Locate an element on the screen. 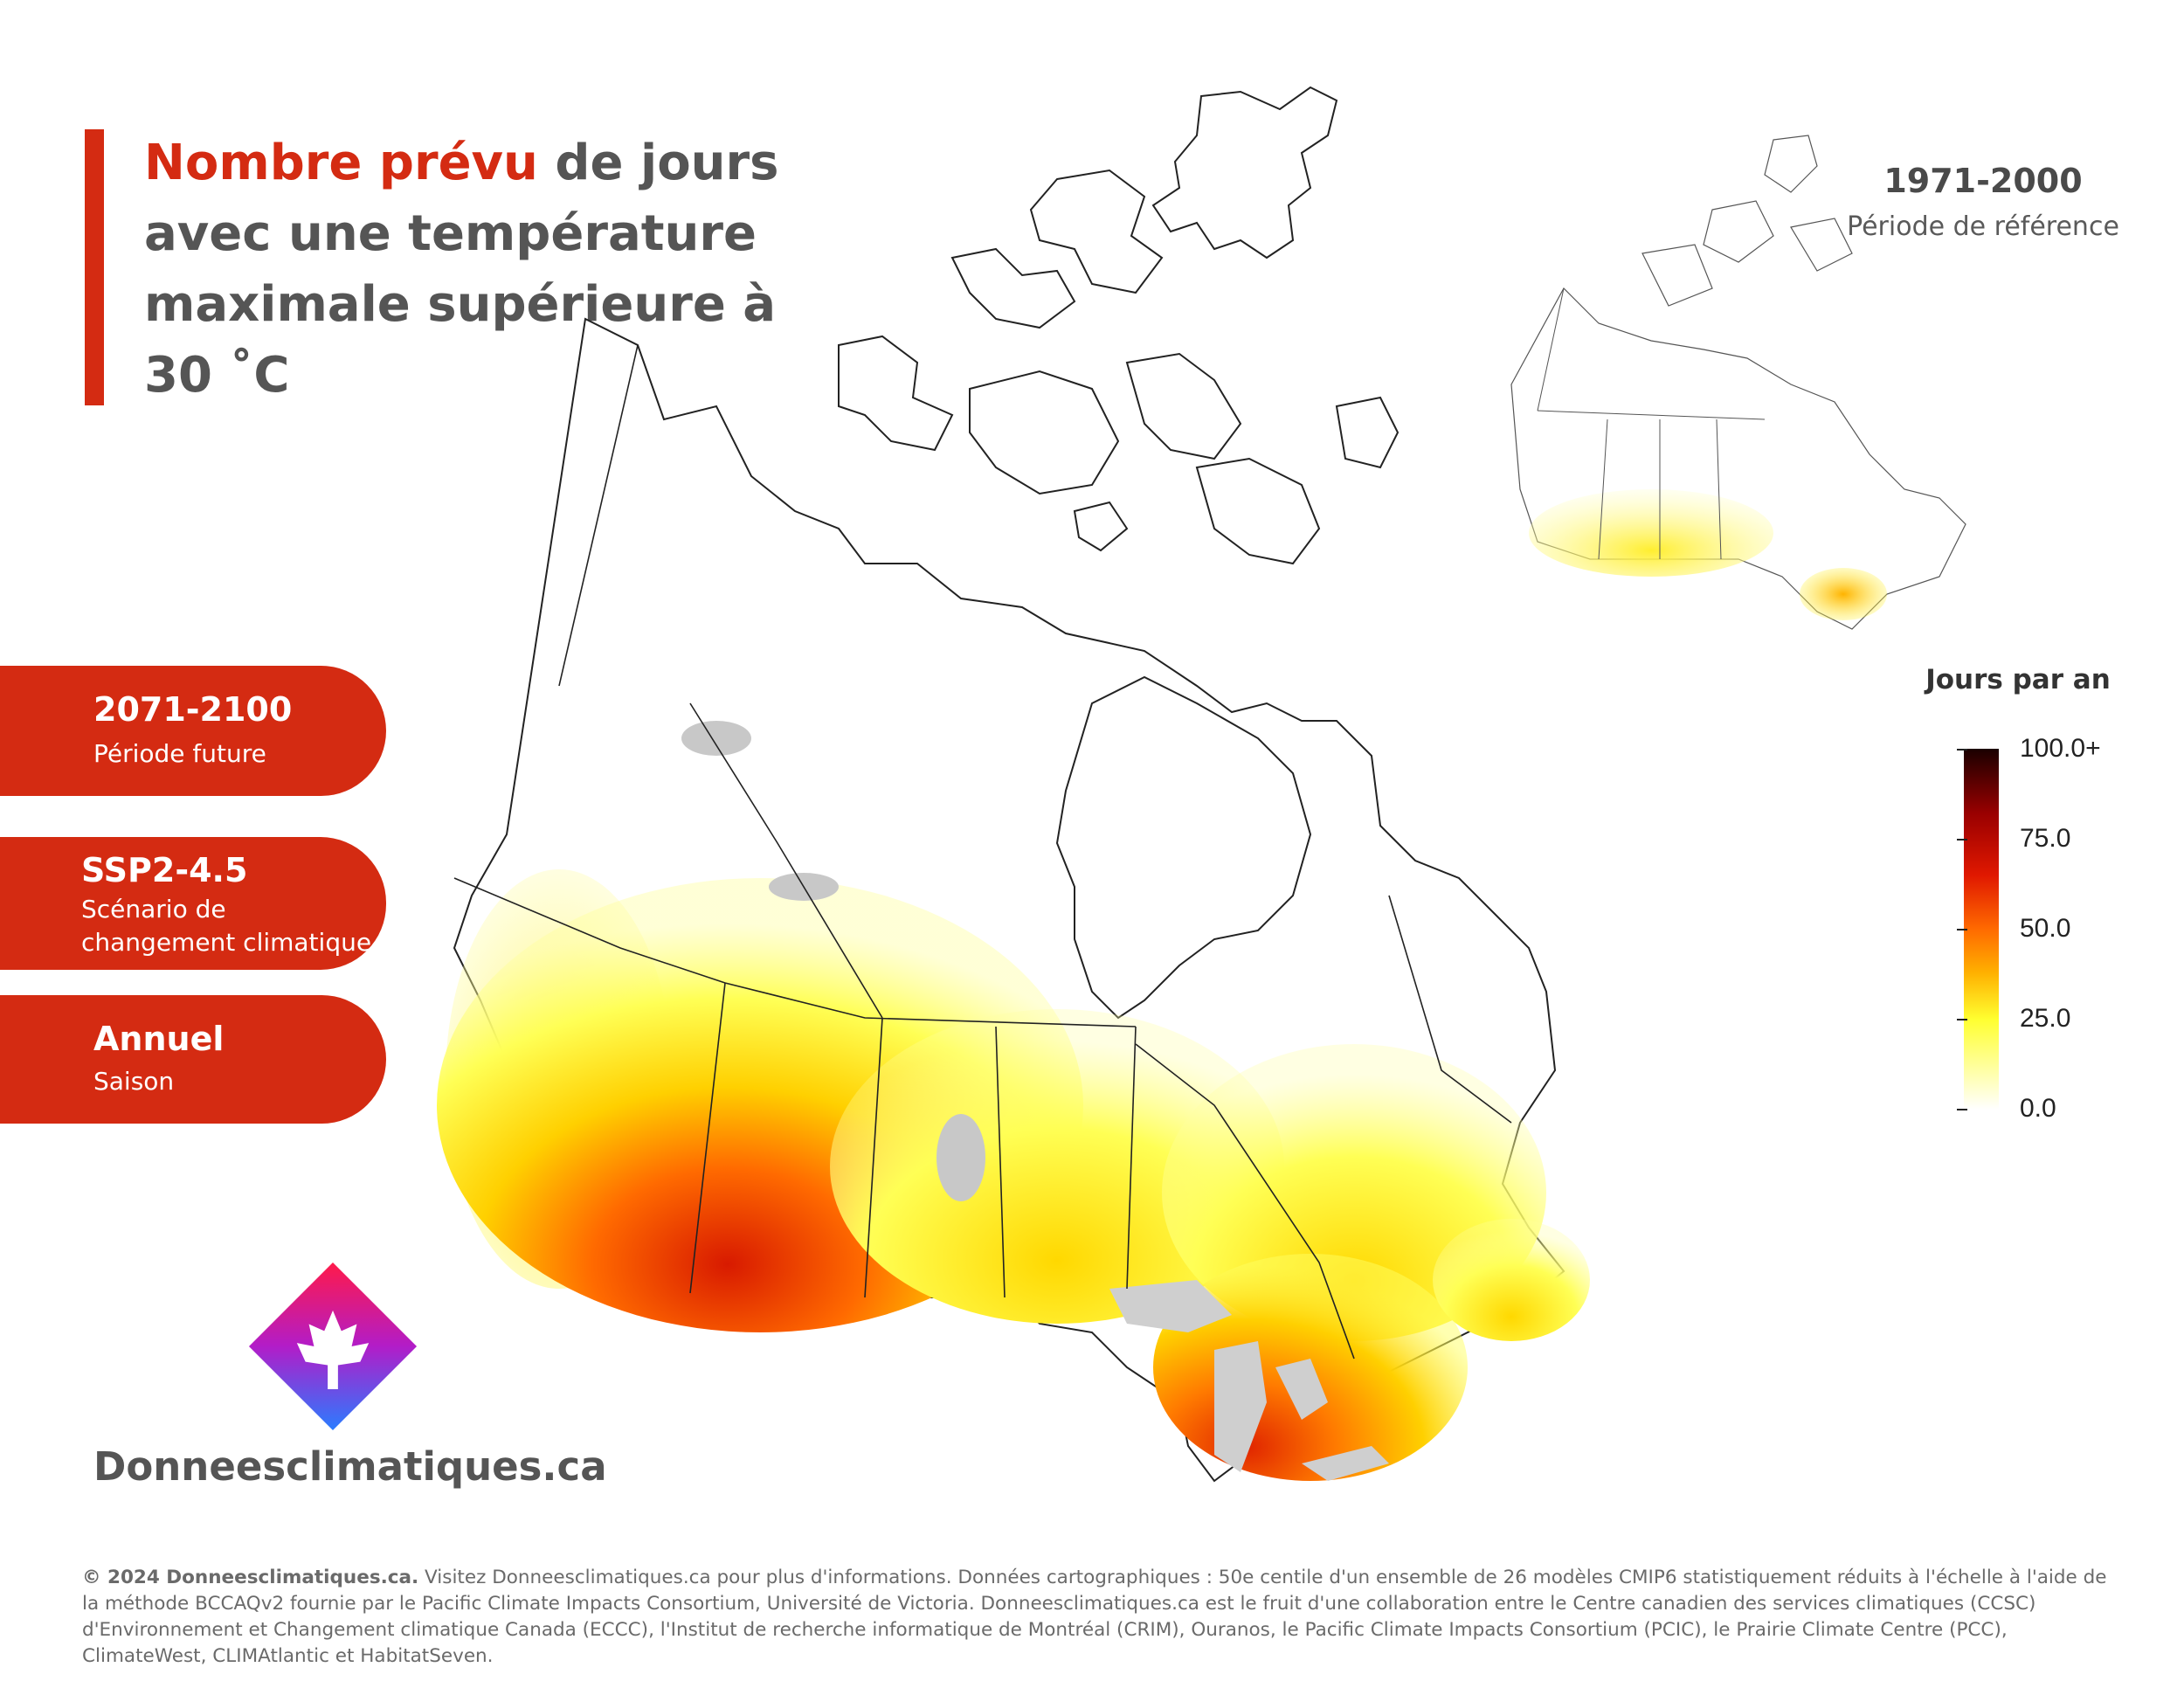 The image size is (2184, 1688). inset-heat-prairies is located at coordinates (1651, 533).